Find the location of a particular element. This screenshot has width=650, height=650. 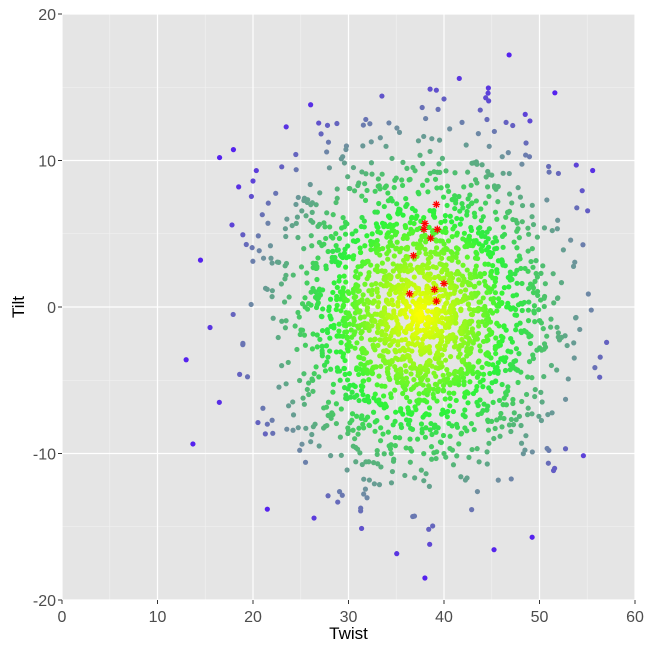

highlight-point is located at coordinates (430, 238).